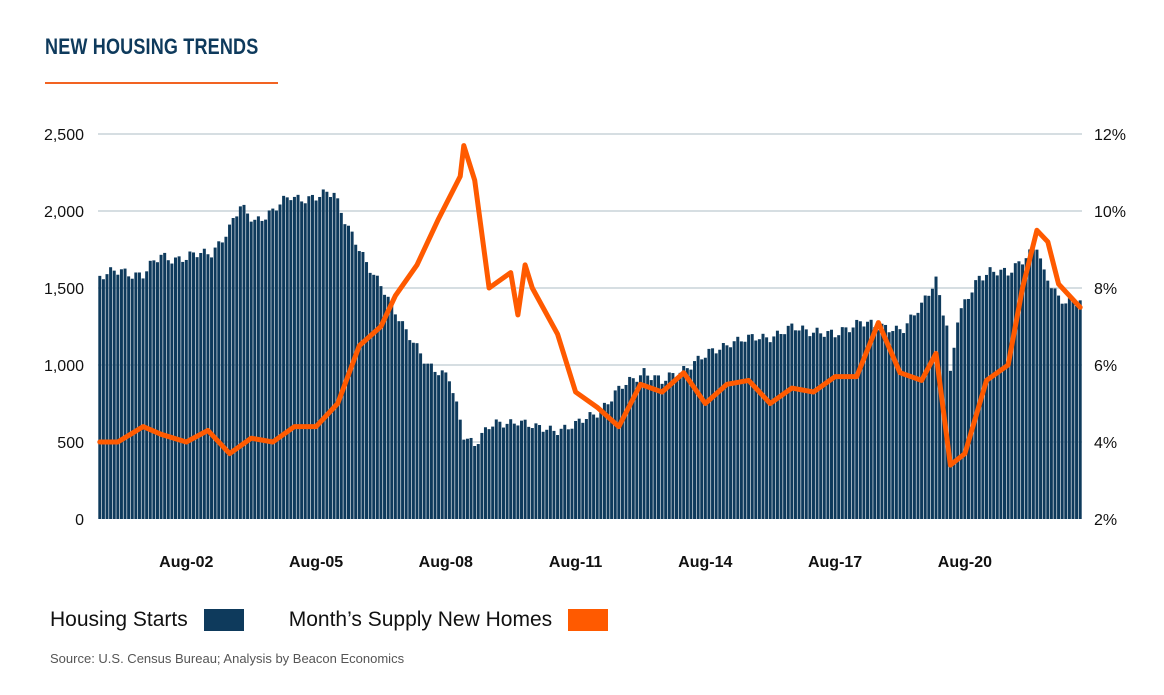 This screenshot has height=695, width=1164. Describe the element at coordinates (835, 562) in the screenshot. I see `x-tick-label: Aug-17` at that location.